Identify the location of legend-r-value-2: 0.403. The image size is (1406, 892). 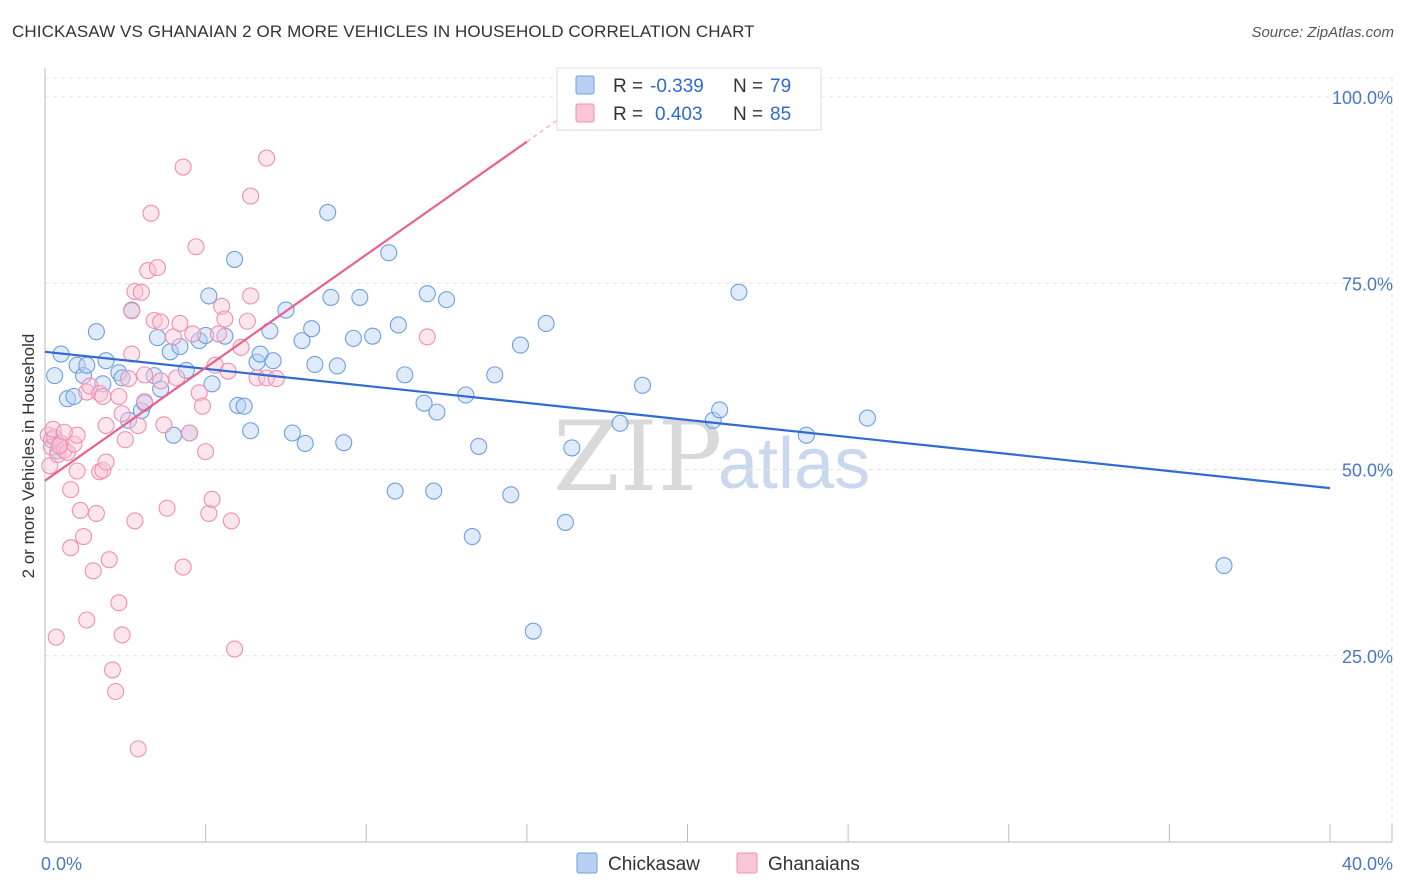
(679, 114).